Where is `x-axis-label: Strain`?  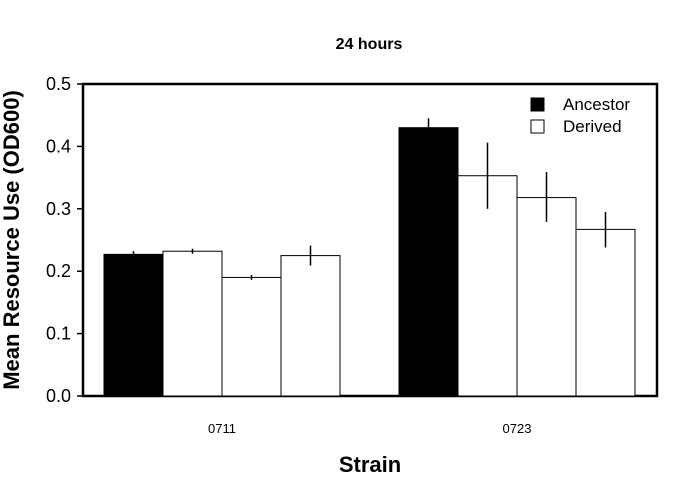
x-axis-label: Strain is located at coordinates (370, 464).